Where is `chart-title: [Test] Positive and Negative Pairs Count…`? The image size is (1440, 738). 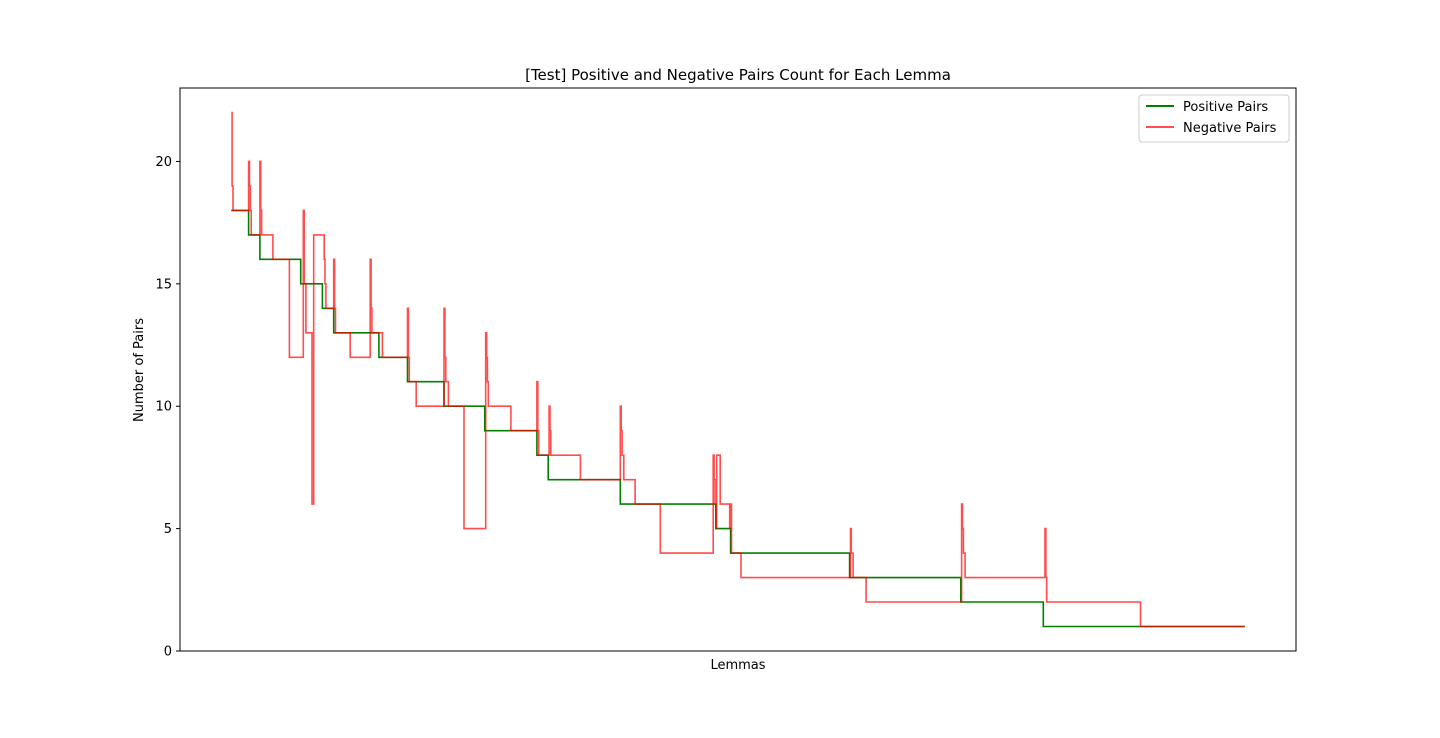
chart-title: [Test] Positive and Negative Pairs Count… is located at coordinates (738, 75).